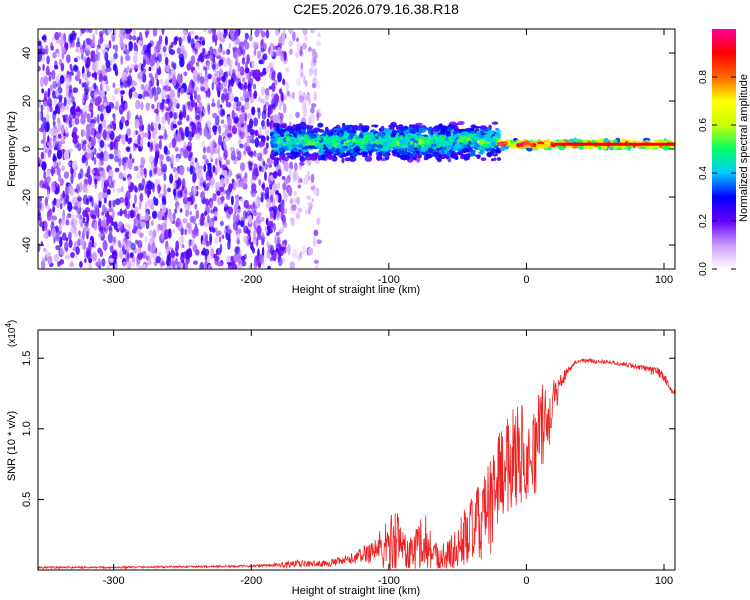 Image resolution: width=750 pixels, height=600 pixels. Describe the element at coordinates (27, 149) in the screenshot. I see `spectrogram-y-tick-label: 0` at that location.